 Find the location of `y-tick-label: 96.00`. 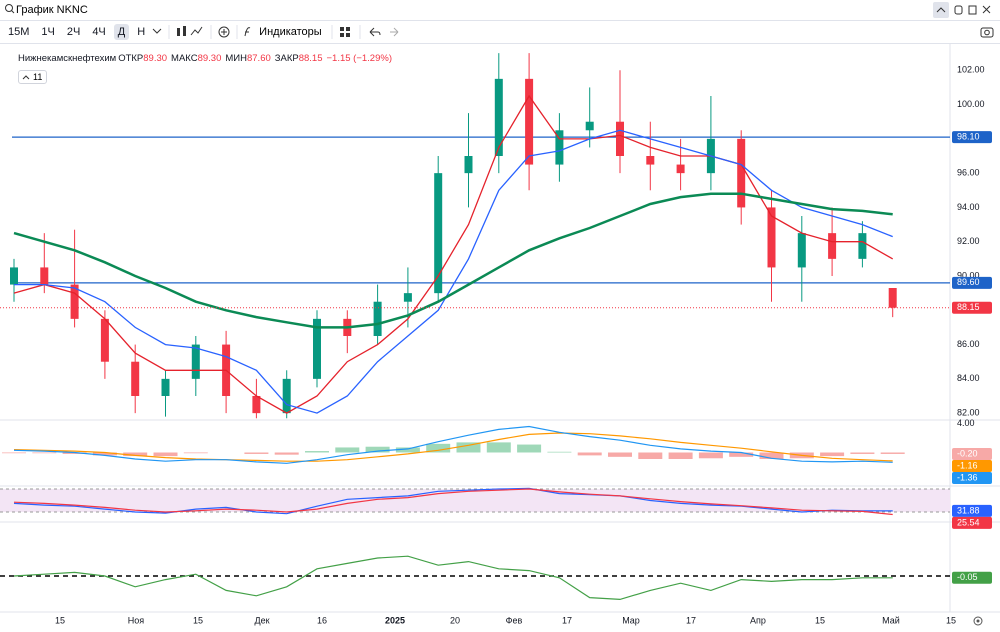

y-tick-label: 96.00 is located at coordinates (968, 173).